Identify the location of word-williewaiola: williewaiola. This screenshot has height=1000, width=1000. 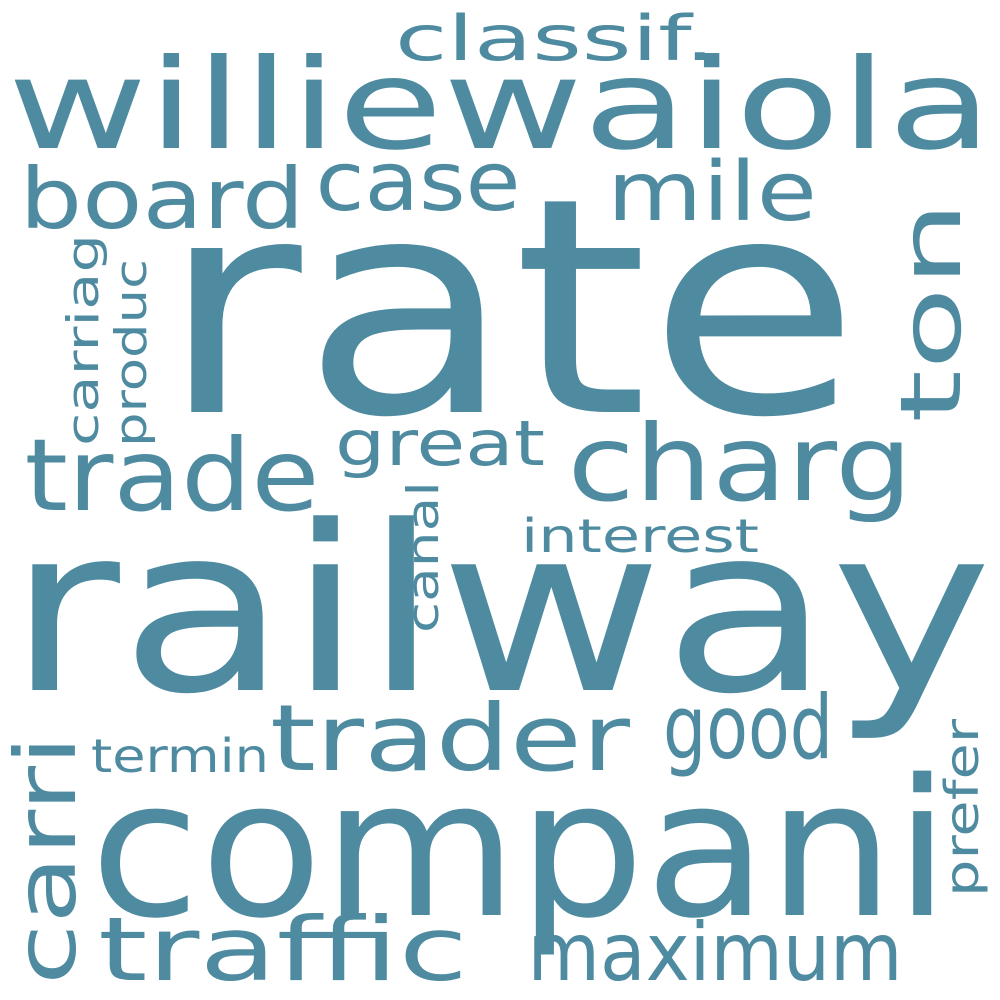
(500, 105).